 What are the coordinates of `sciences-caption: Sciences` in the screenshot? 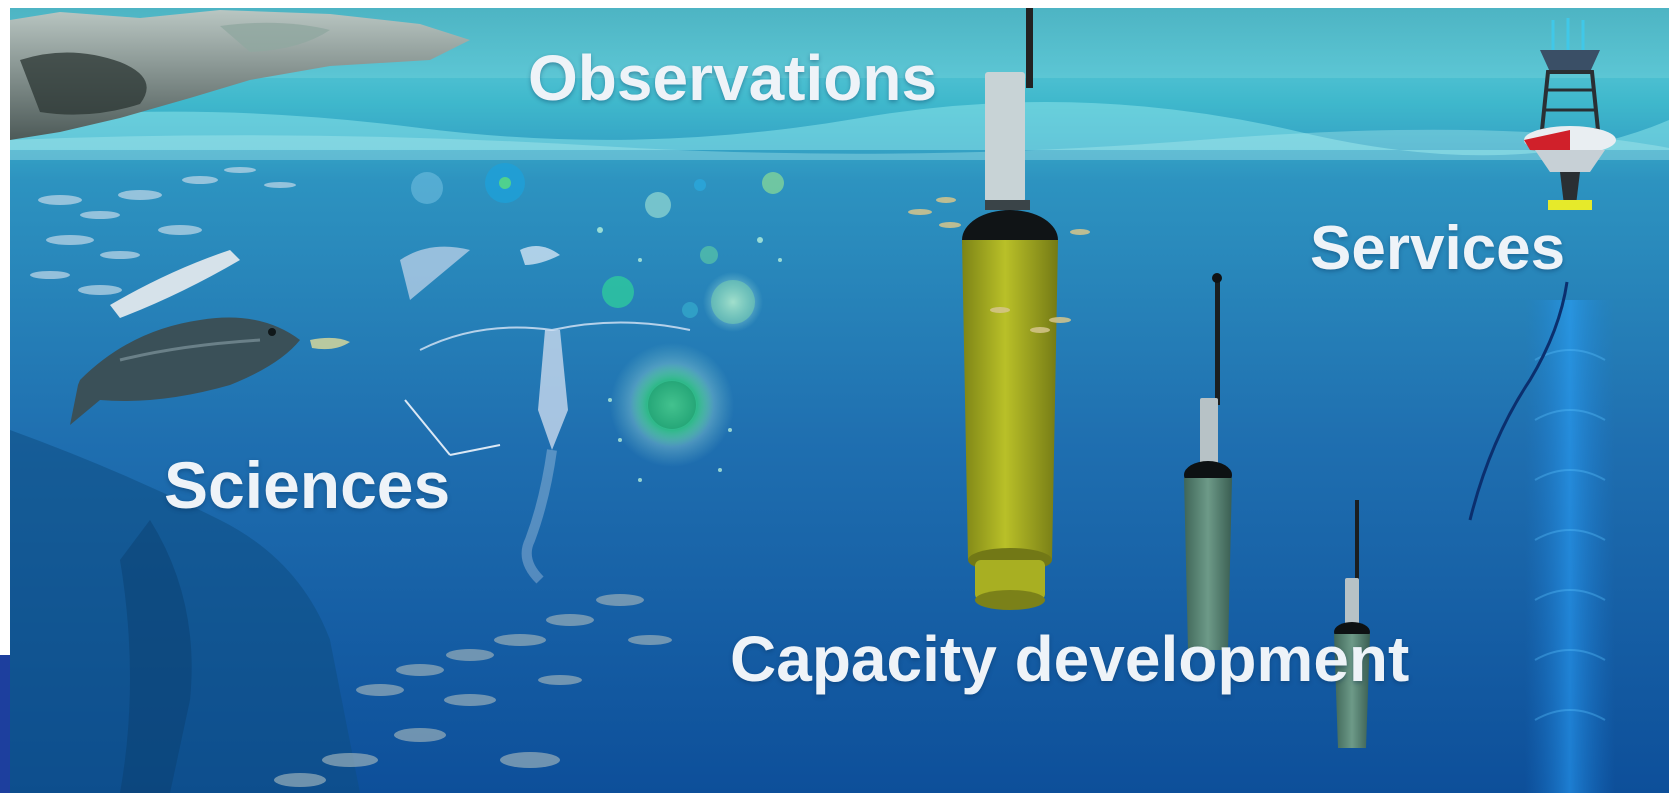 It's located at (307, 485).